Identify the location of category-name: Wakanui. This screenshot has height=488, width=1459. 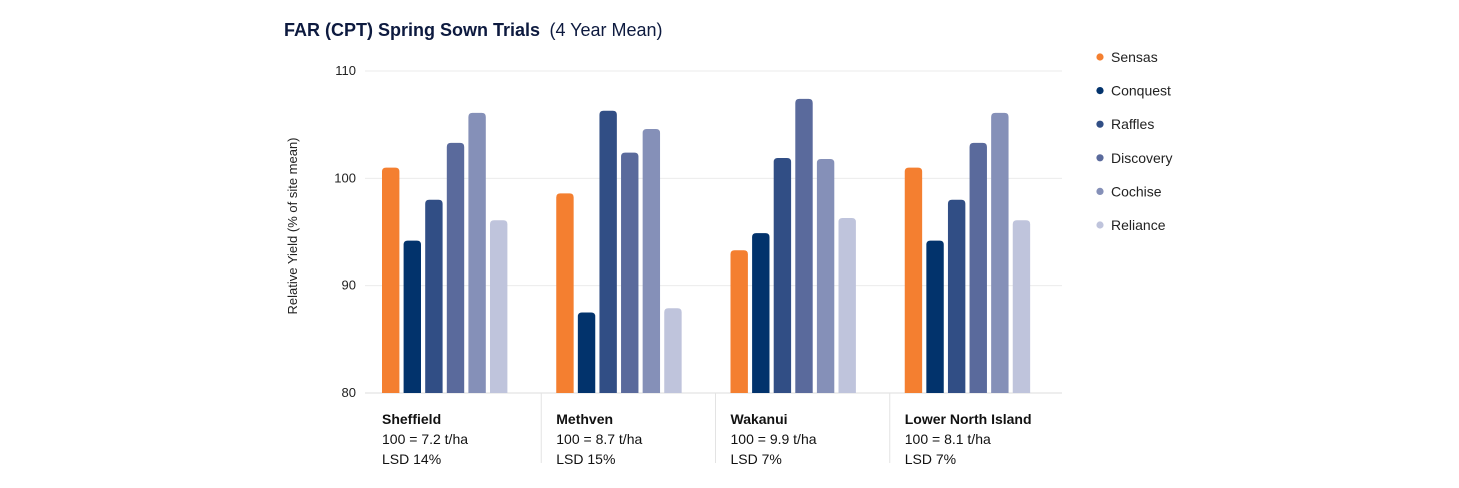
(759, 419).